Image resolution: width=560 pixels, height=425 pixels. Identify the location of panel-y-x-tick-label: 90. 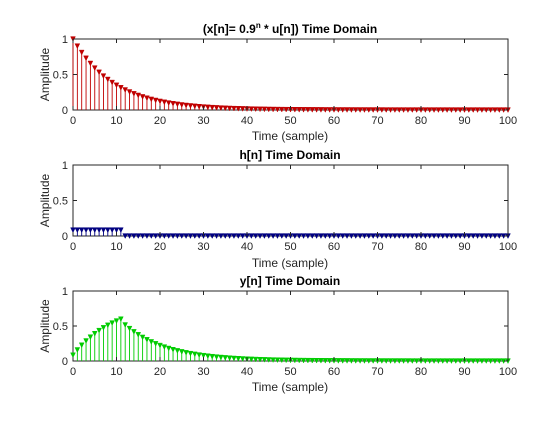
(464, 372).